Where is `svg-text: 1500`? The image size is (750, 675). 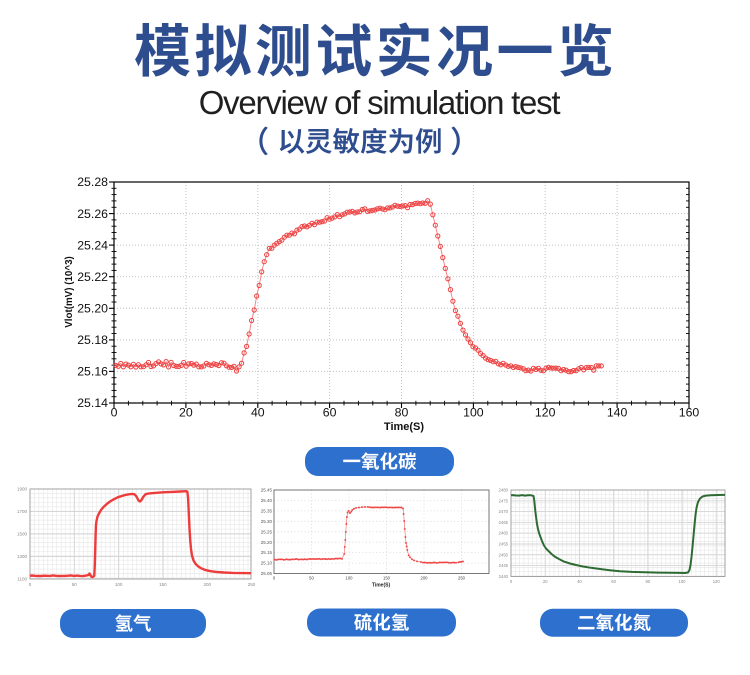
svg-text: 1500 is located at coordinates (22, 534).